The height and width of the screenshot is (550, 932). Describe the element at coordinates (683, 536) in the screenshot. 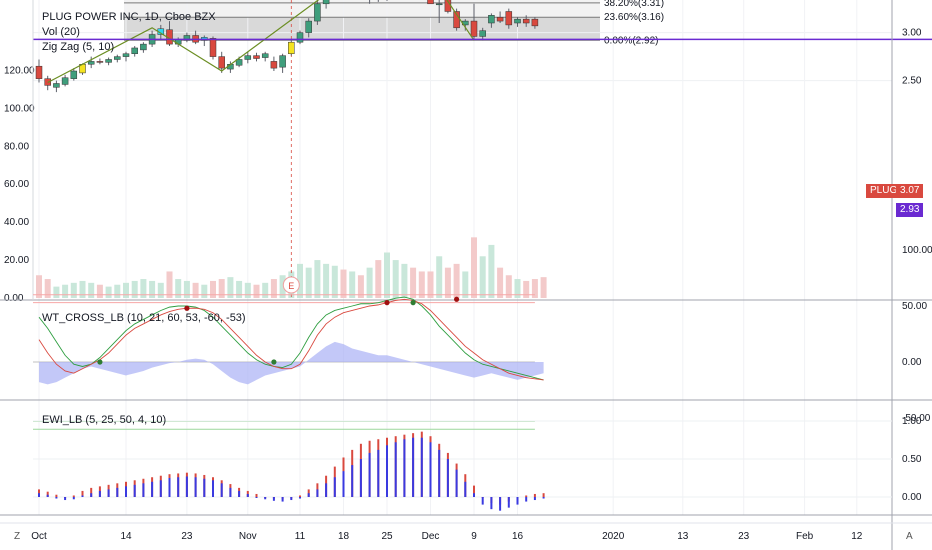

I see `time-axis-tick: 13` at that location.